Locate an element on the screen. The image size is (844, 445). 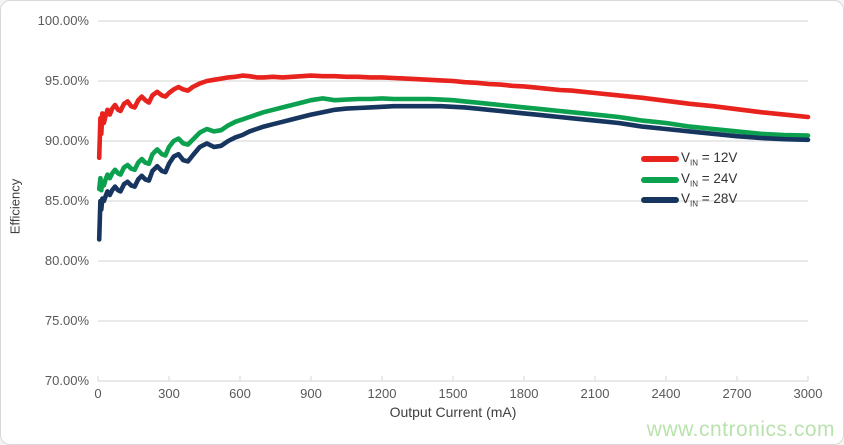
legend-item-vin-12v: VIN = 12V is located at coordinates (716, 159).